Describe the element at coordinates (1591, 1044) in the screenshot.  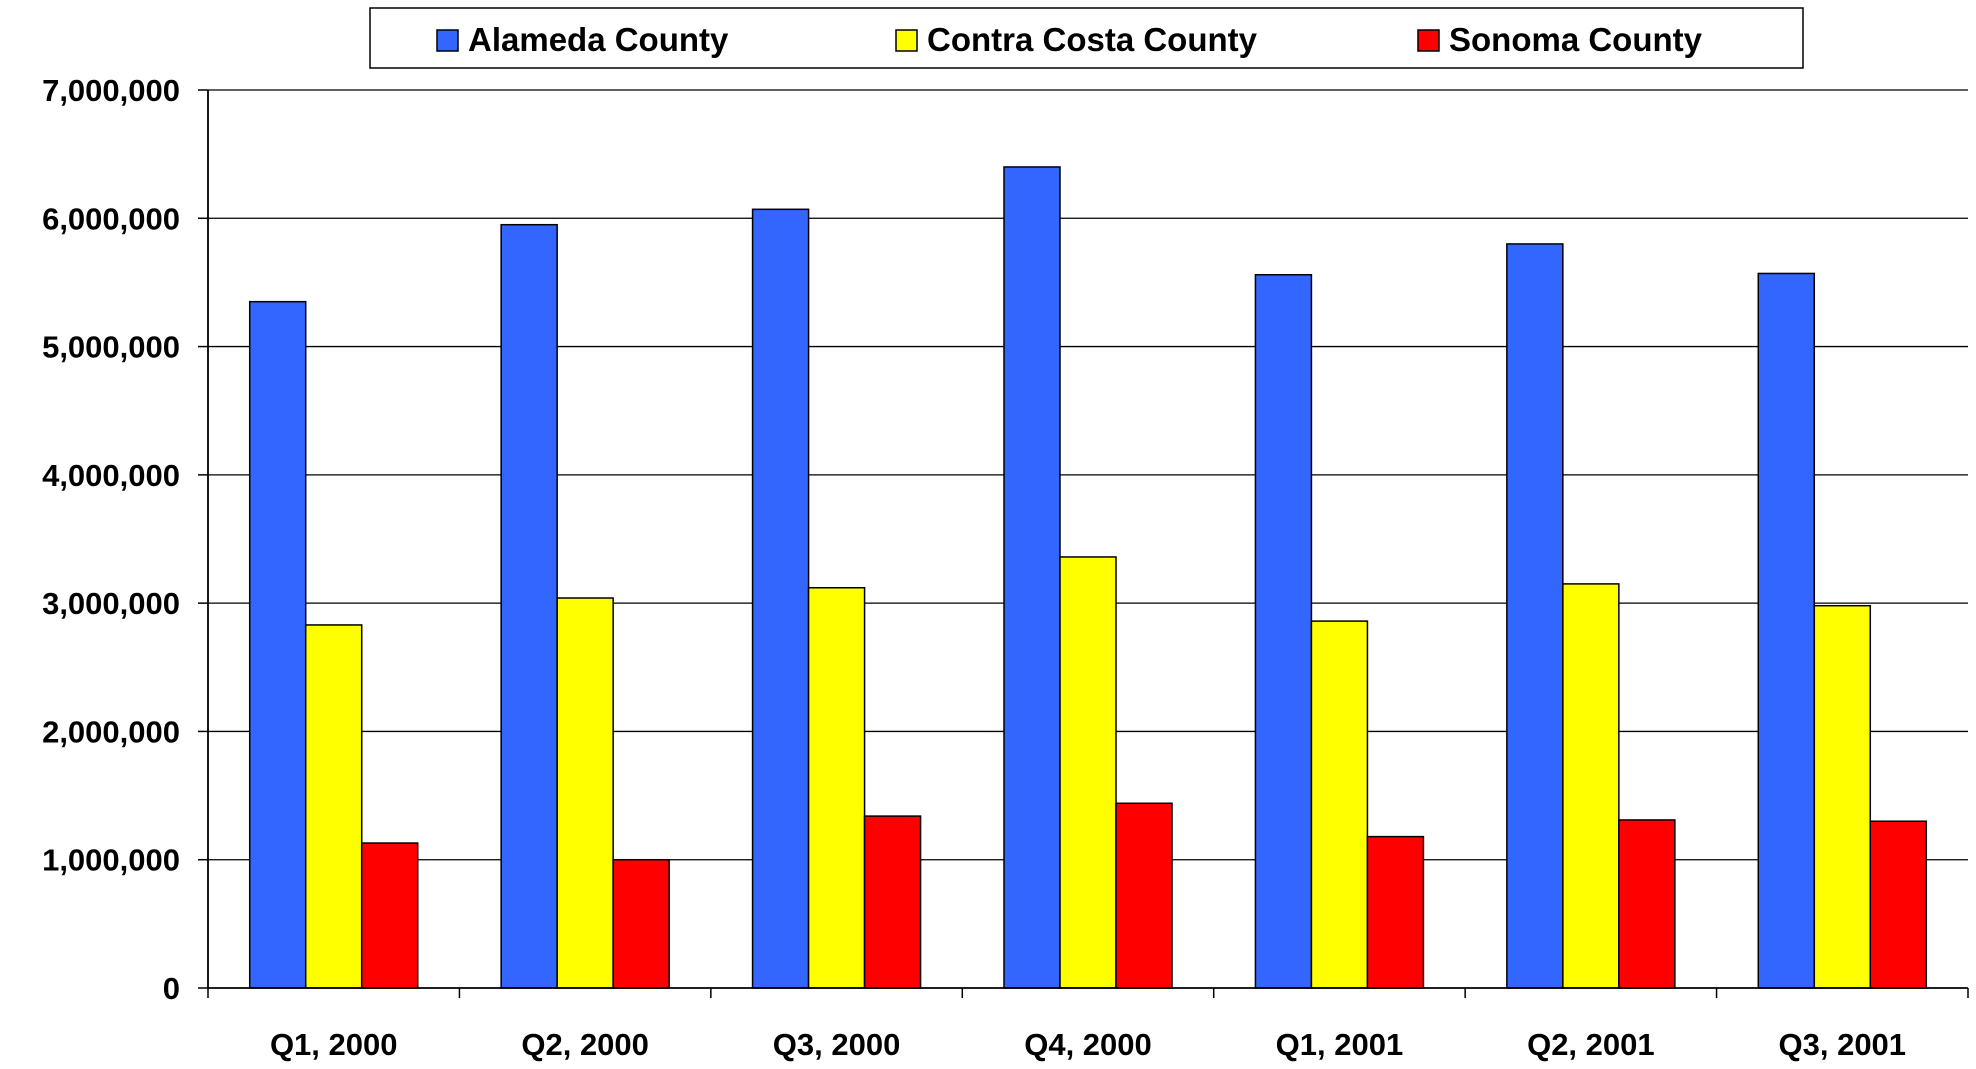
I see `x-tick-label: Q2, 2001` at that location.